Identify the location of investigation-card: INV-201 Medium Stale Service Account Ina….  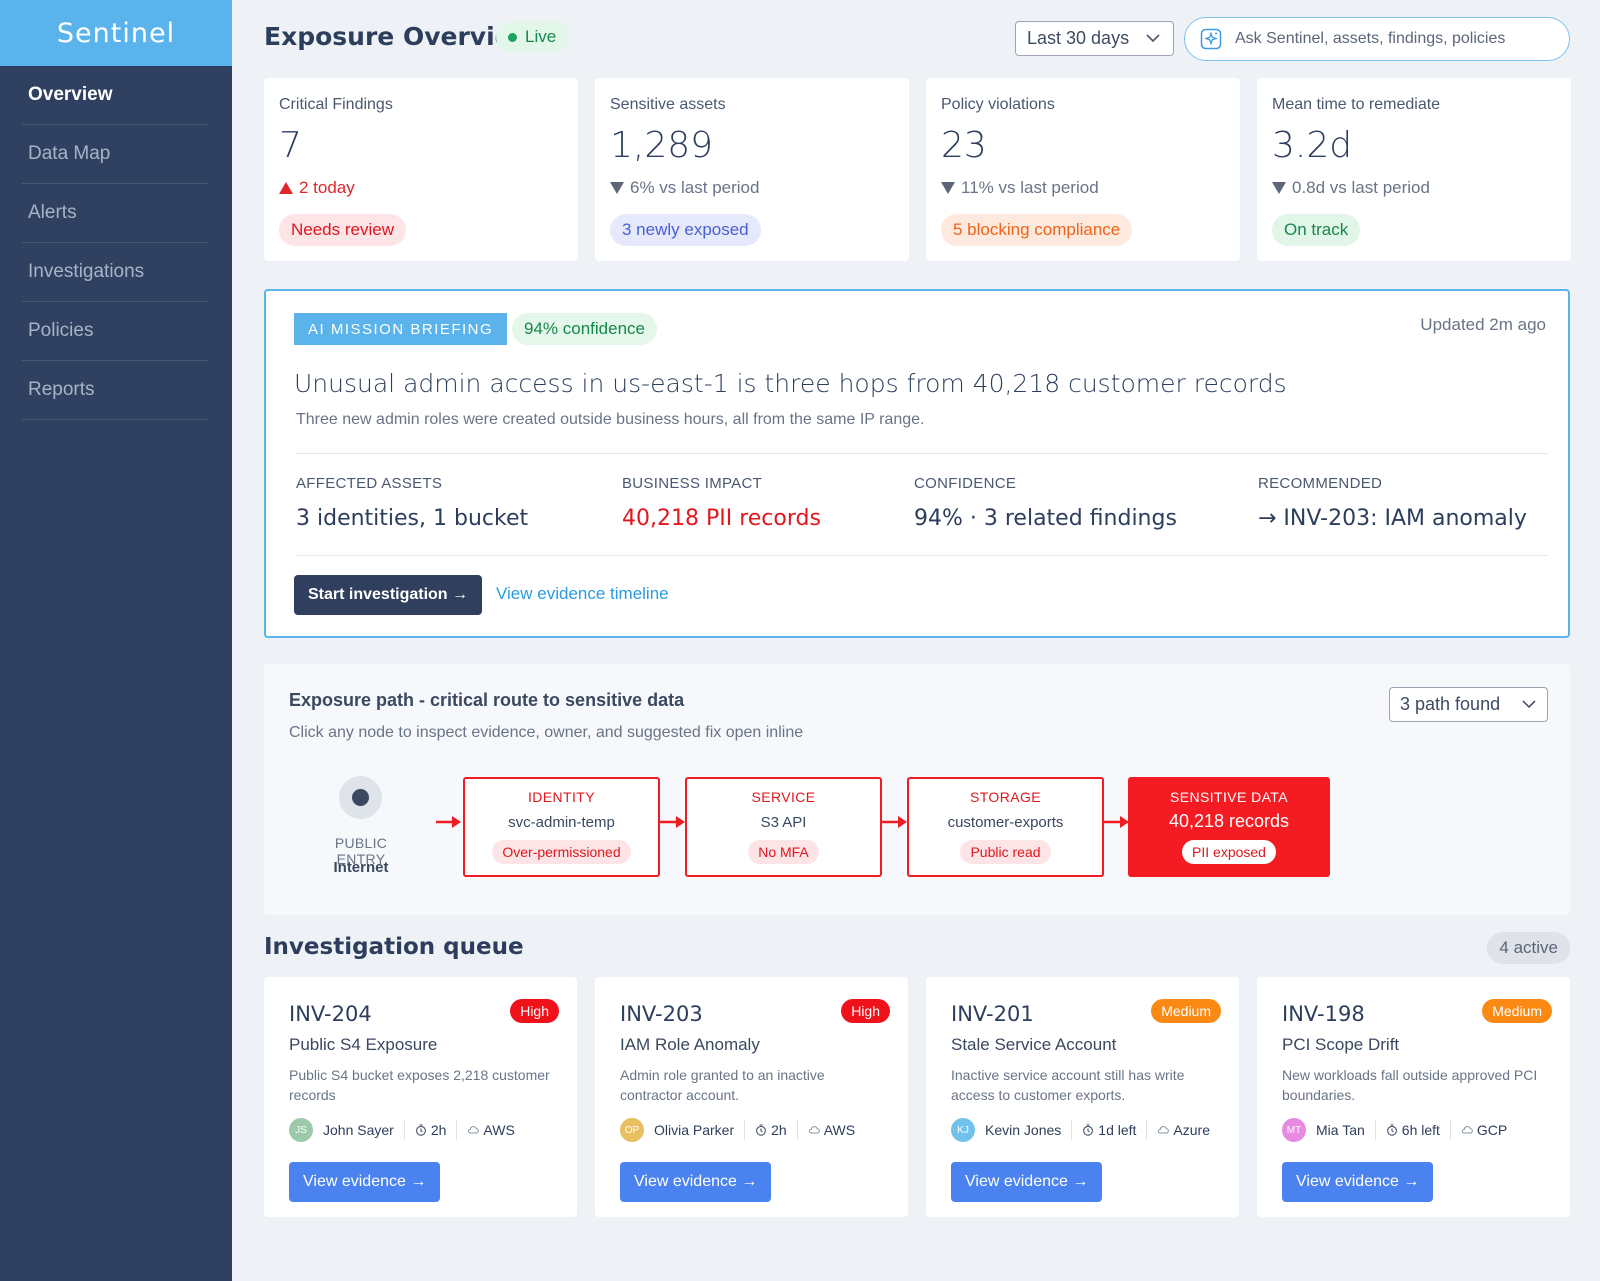
(1082, 1097).